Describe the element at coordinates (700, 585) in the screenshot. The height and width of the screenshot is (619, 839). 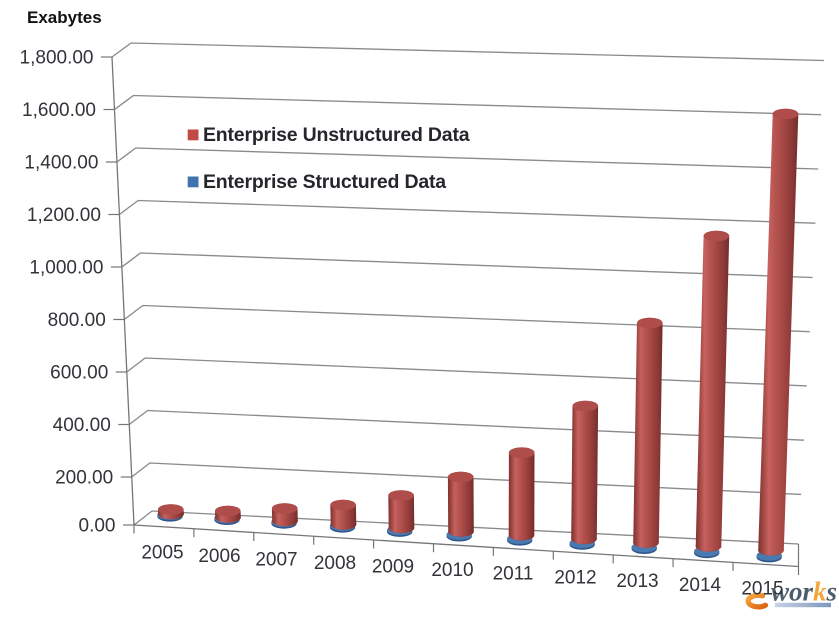
I see `svg-text: 2014` at that location.